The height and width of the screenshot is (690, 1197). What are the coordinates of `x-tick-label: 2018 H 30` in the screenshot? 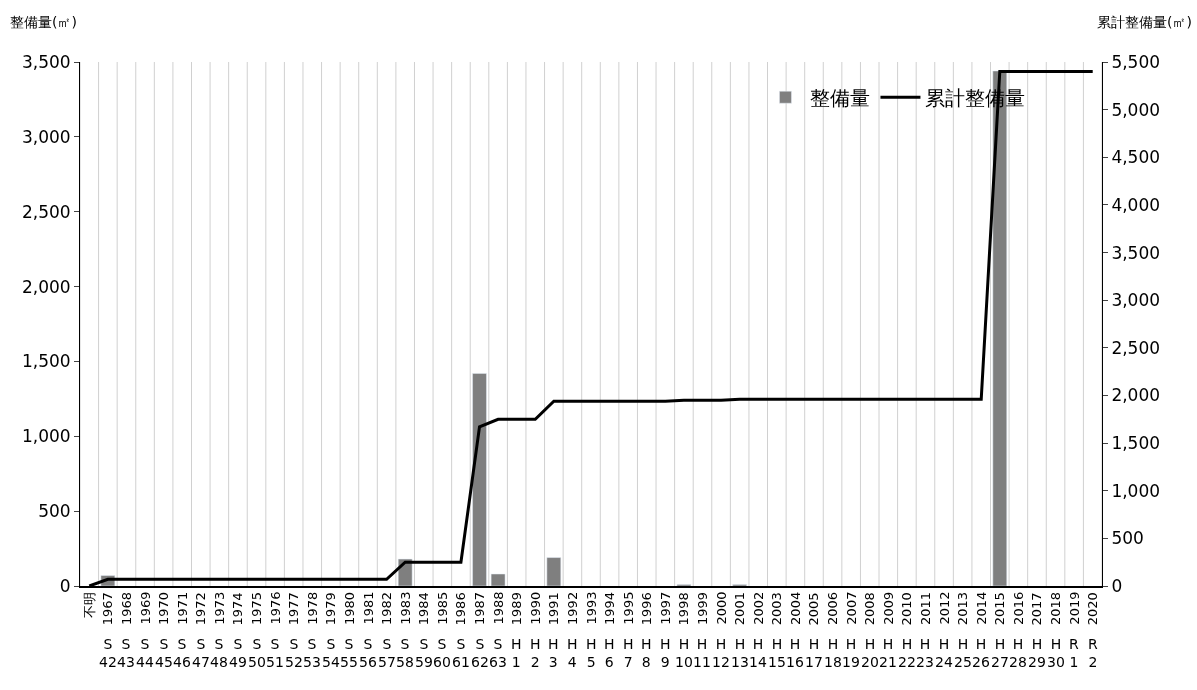 It's located at (1056, 631).